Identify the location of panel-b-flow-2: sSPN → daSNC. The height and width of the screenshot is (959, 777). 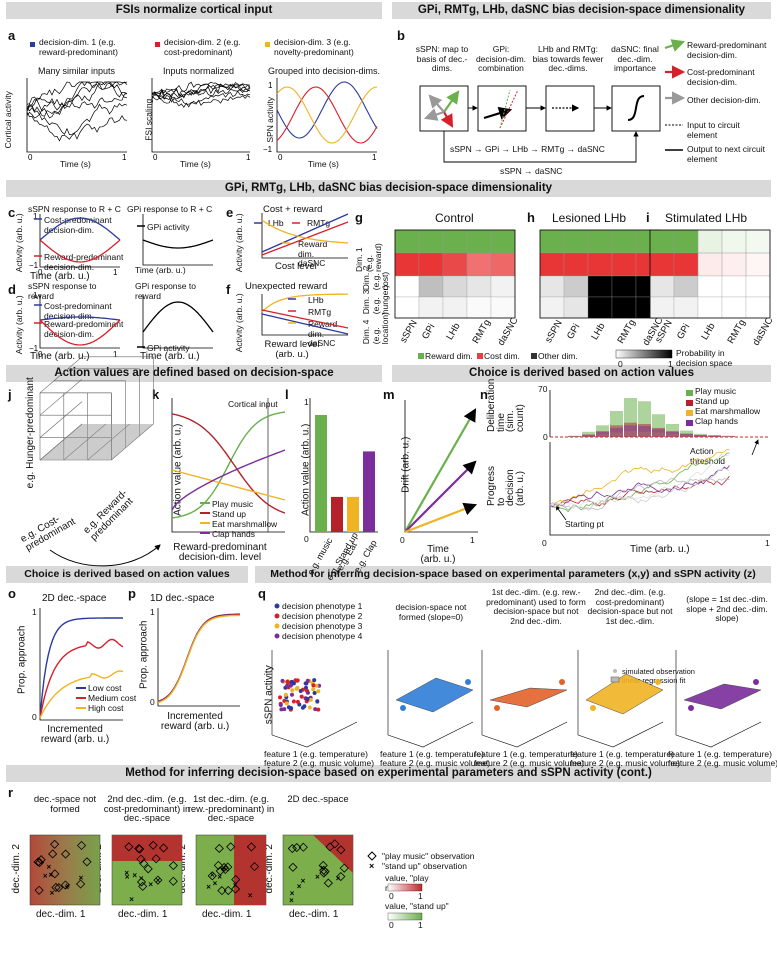
(531, 171).